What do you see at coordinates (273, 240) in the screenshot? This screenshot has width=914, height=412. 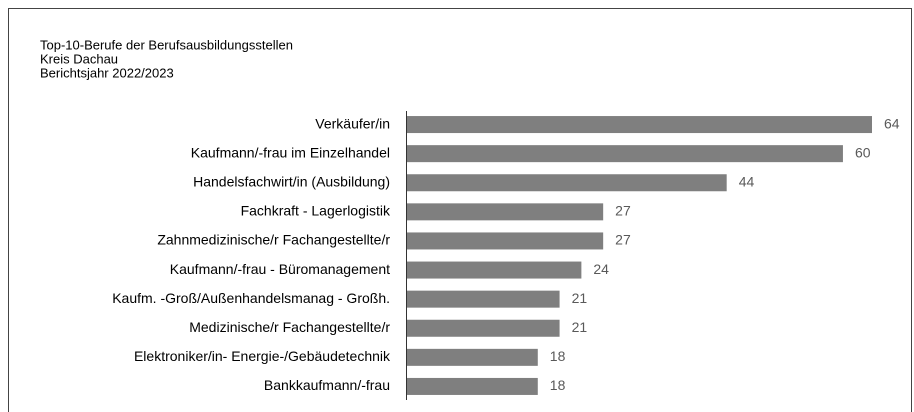 I see `y-tick-label: Zahnmedizinische/r Fachangestellte/r` at bounding box center [273, 240].